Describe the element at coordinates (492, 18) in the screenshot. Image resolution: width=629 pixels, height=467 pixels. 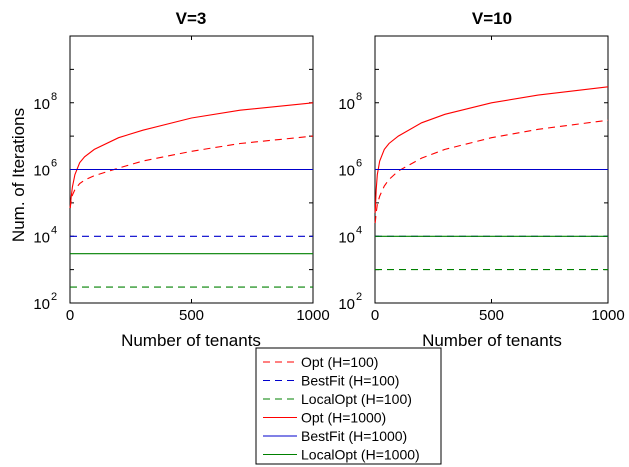
I see `panel-title: V=10` at that location.